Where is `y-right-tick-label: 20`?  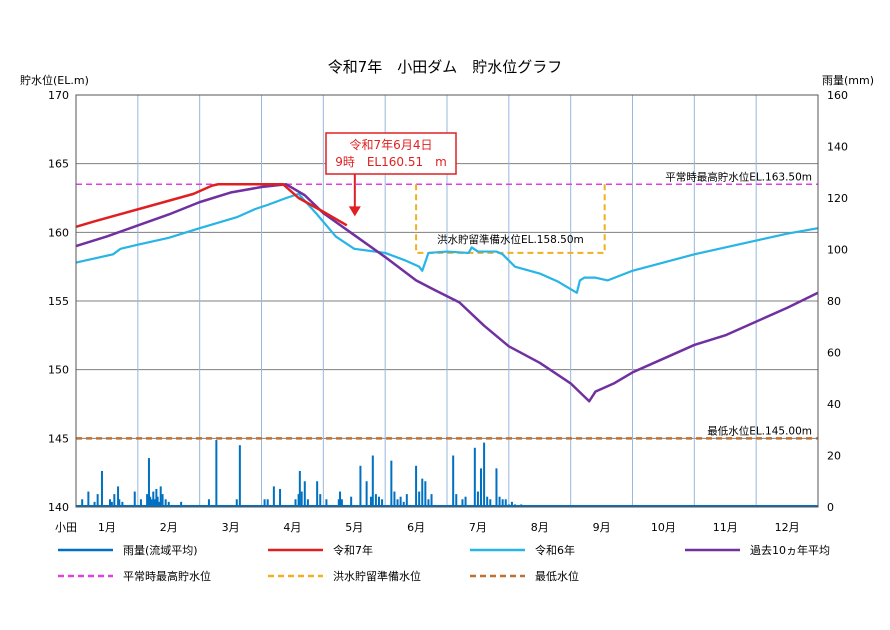 y-right-tick-label: 20 is located at coordinates (834, 456).